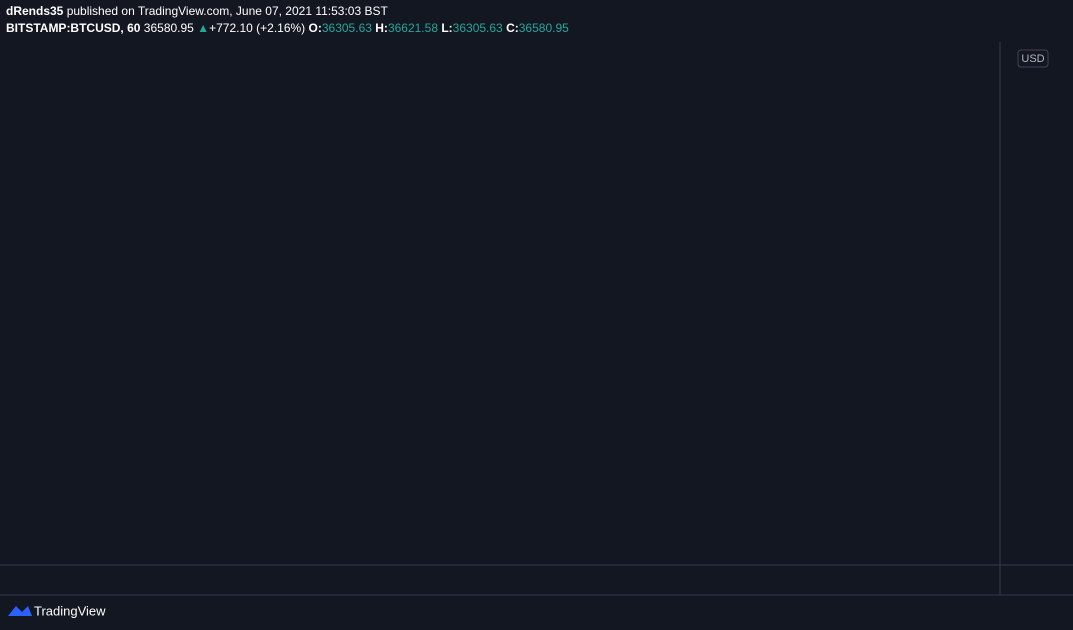 The width and height of the screenshot is (1073, 630). I want to click on currency: USD, so click(1032, 59).